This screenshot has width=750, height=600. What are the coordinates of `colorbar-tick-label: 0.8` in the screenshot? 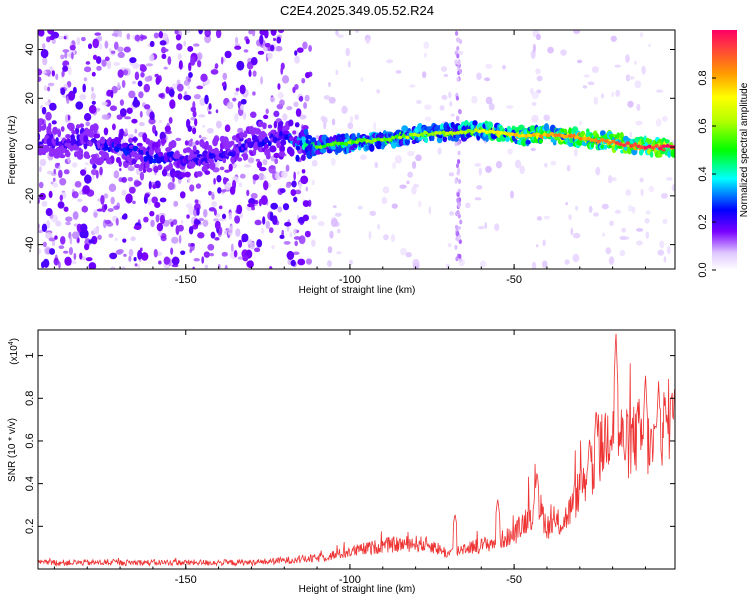 It's located at (703, 77).